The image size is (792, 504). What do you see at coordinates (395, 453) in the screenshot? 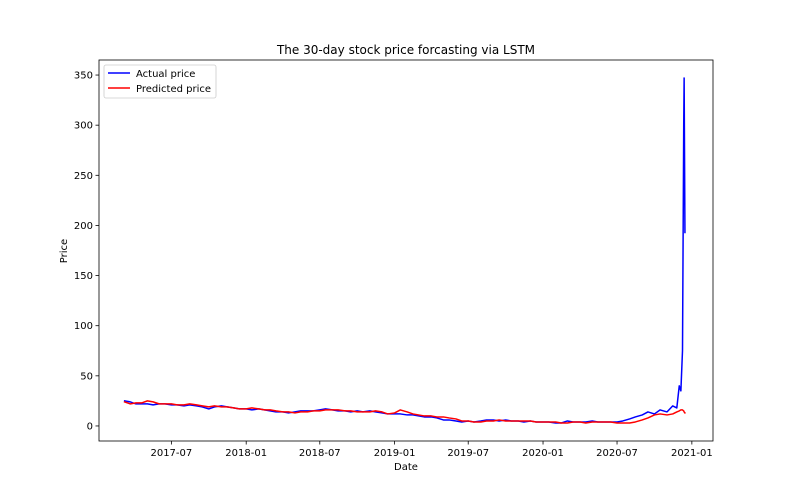
I see `x-tick-label: 2019-01` at bounding box center [395, 453].